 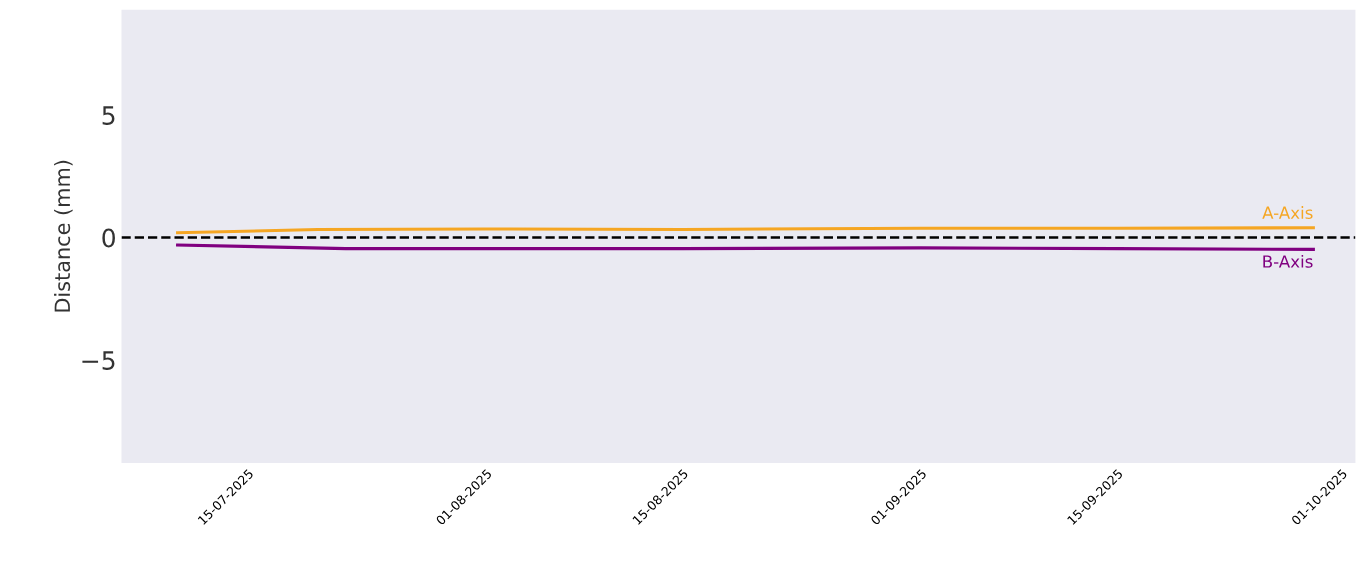 What do you see at coordinates (63, 236) in the screenshot?
I see `y-axis-title: Distance (mm)` at bounding box center [63, 236].